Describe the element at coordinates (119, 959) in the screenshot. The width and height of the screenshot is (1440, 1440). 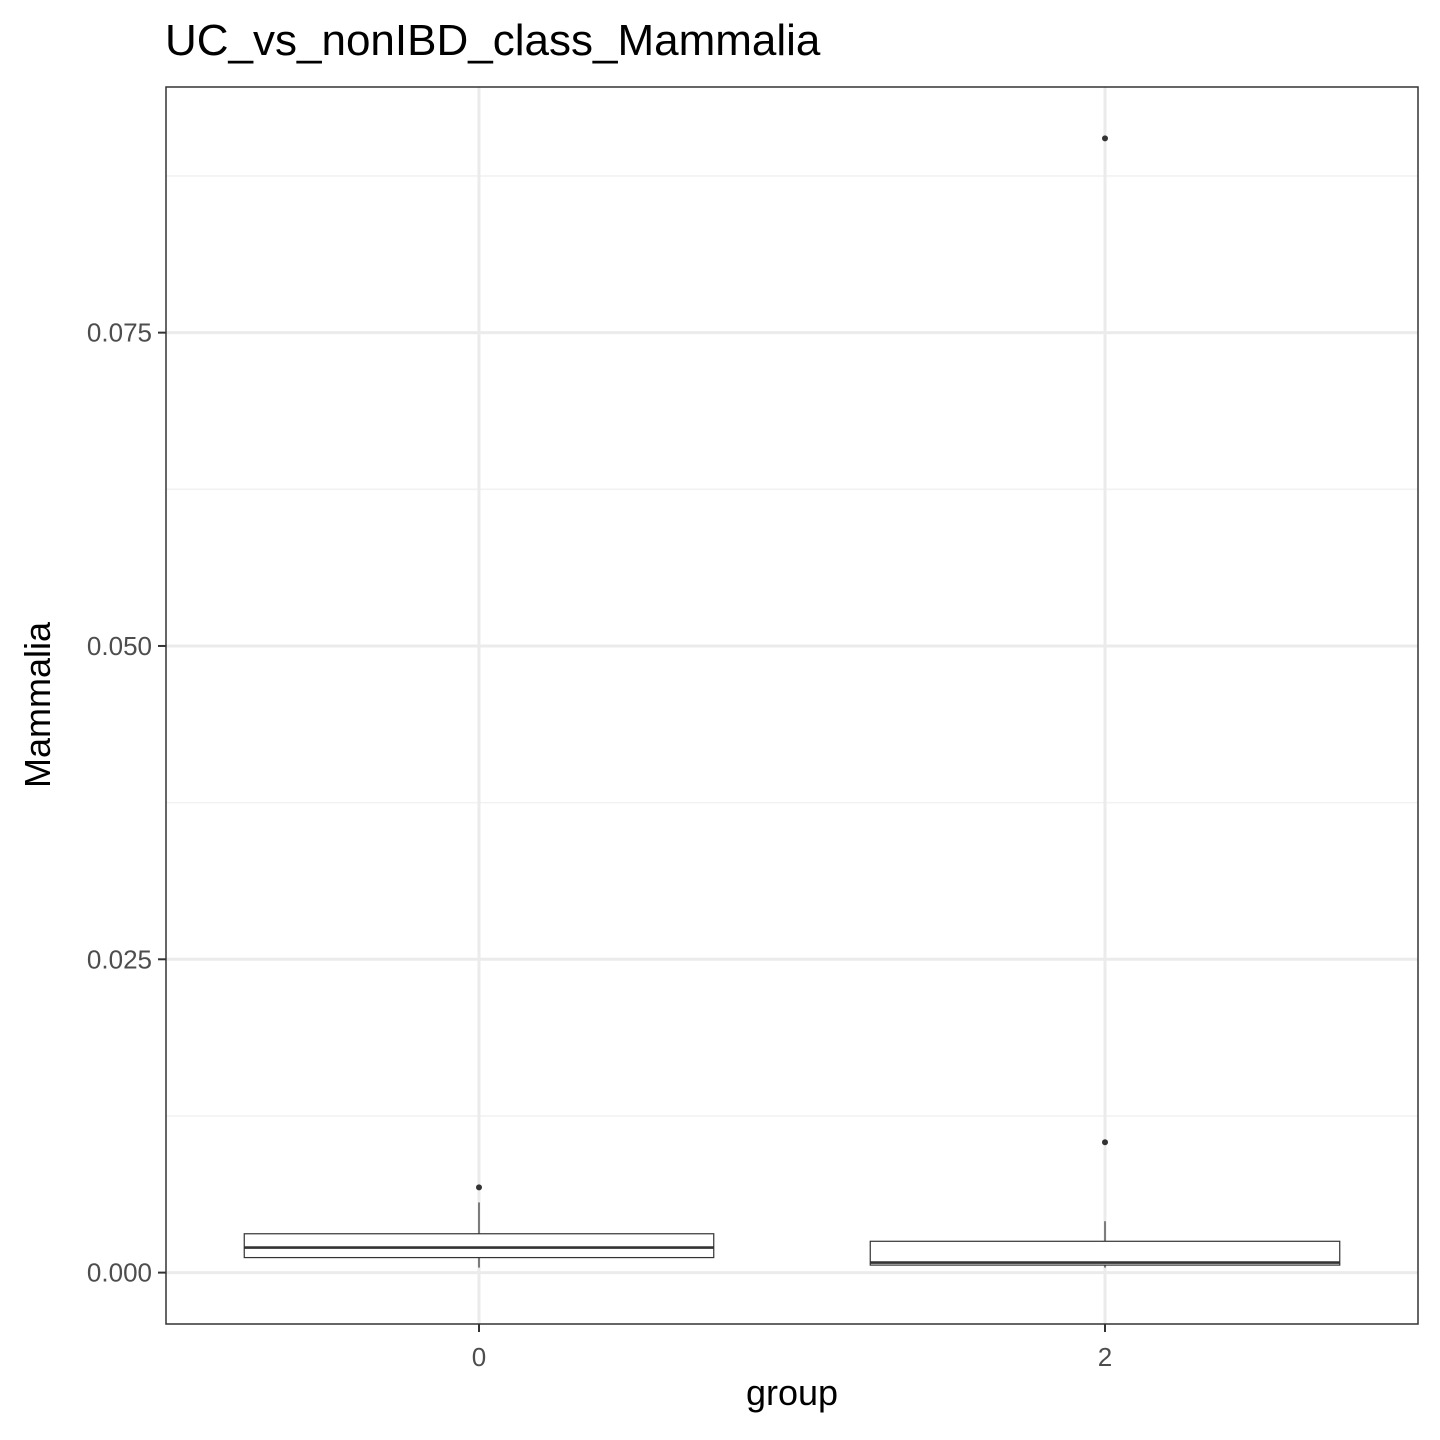
I see `y-tick-label: 0.025` at that location.